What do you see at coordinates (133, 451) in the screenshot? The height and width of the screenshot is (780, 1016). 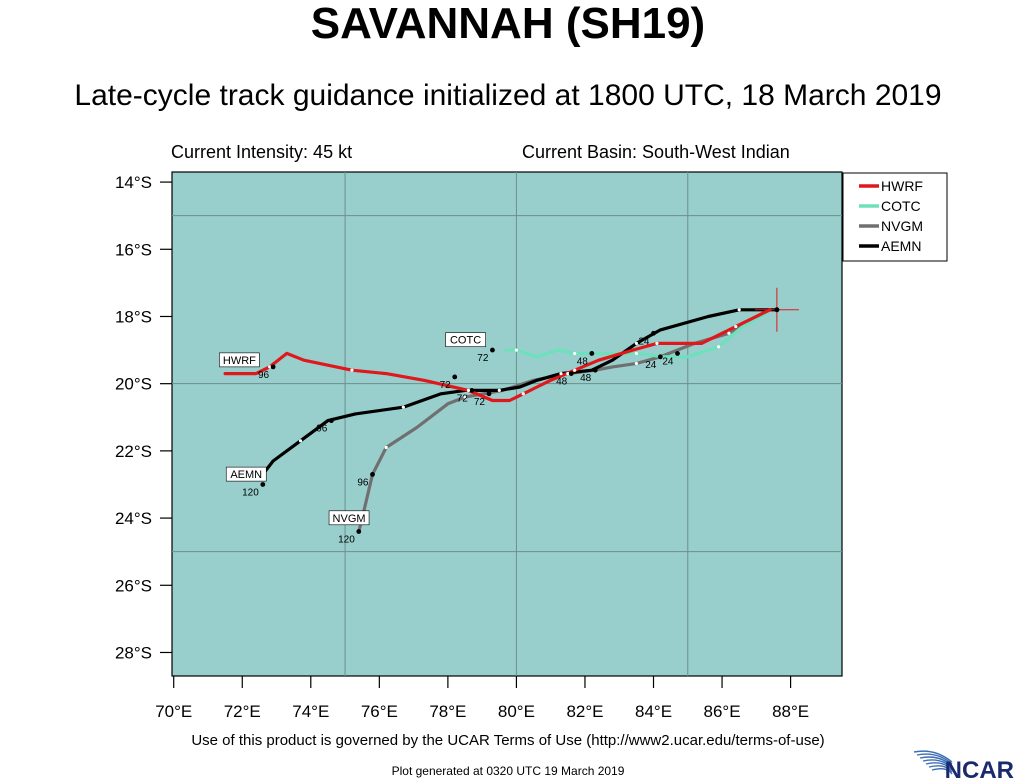 I see `lat-tick-label: 22°S` at bounding box center [133, 451].